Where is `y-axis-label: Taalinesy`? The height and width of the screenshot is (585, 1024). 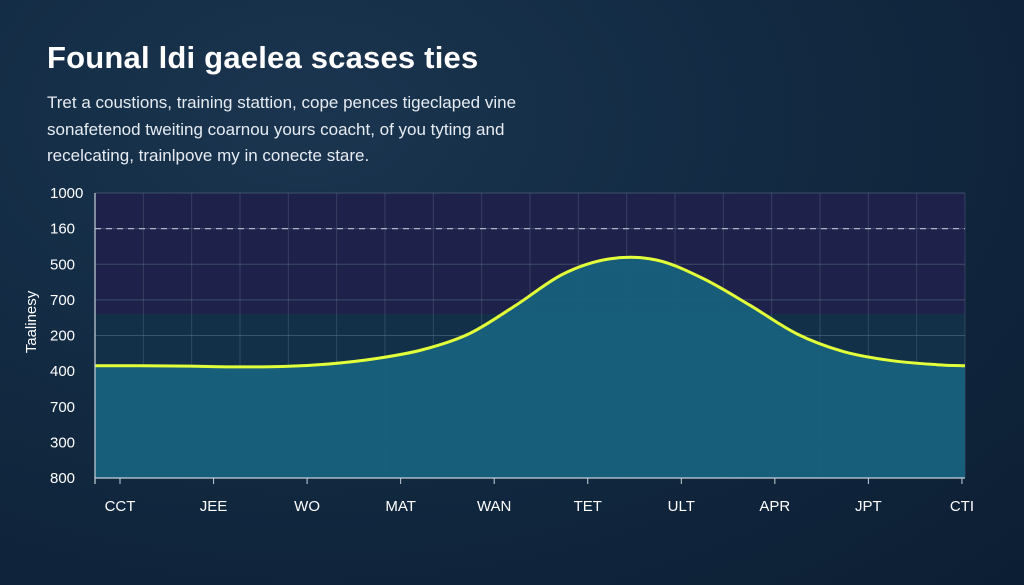 y-axis-label: Taalinesy is located at coordinates (31, 321).